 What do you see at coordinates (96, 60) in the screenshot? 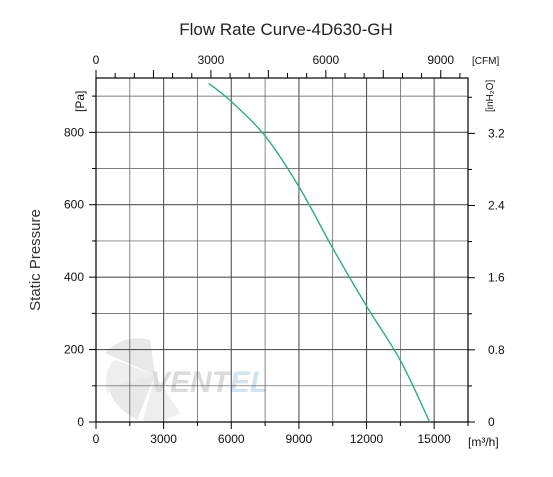
I see `x-tick-label-top: 0` at bounding box center [96, 60].